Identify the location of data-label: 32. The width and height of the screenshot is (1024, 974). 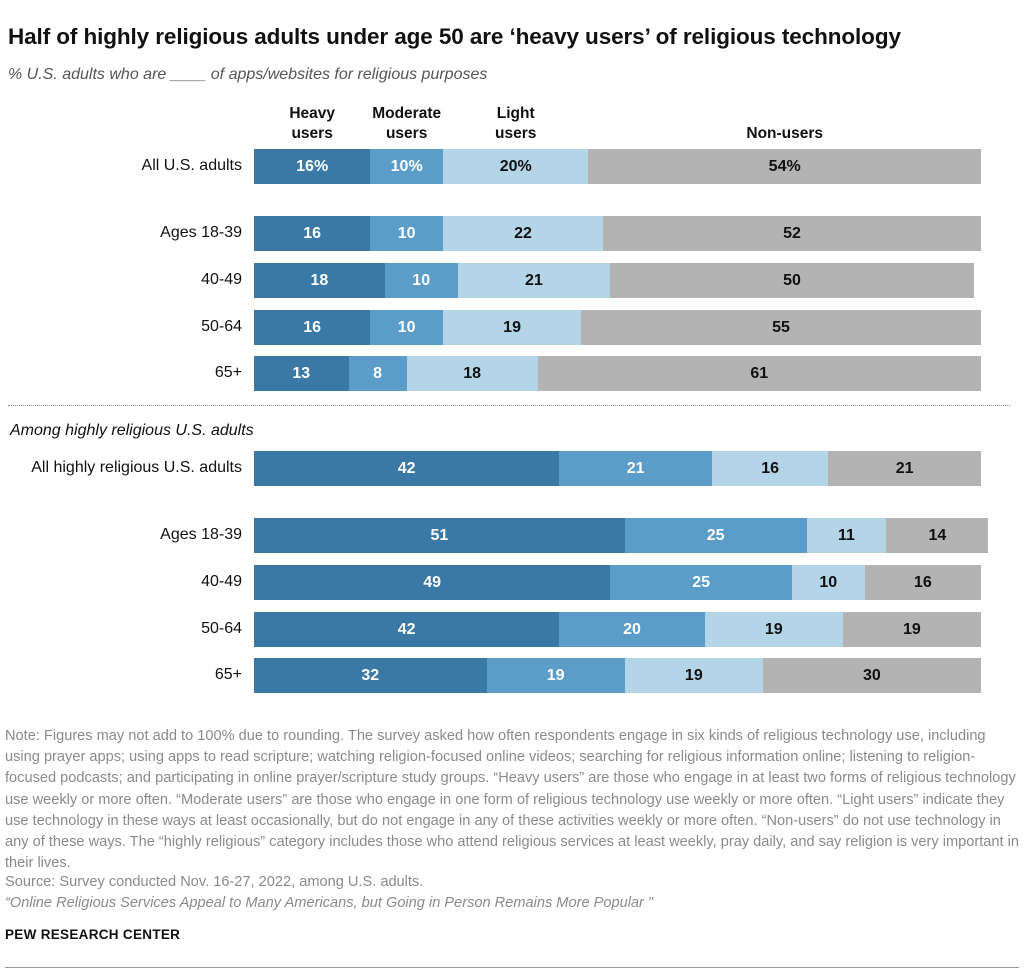
(370, 675).